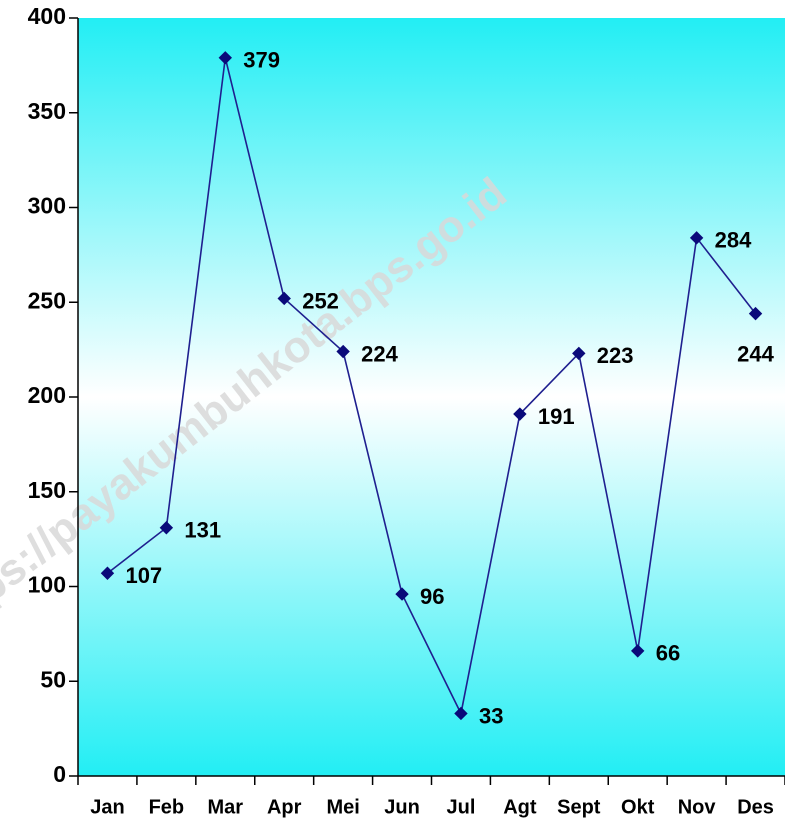 The height and width of the screenshot is (833, 785). I want to click on y-tick-label: 150, so click(47, 490).